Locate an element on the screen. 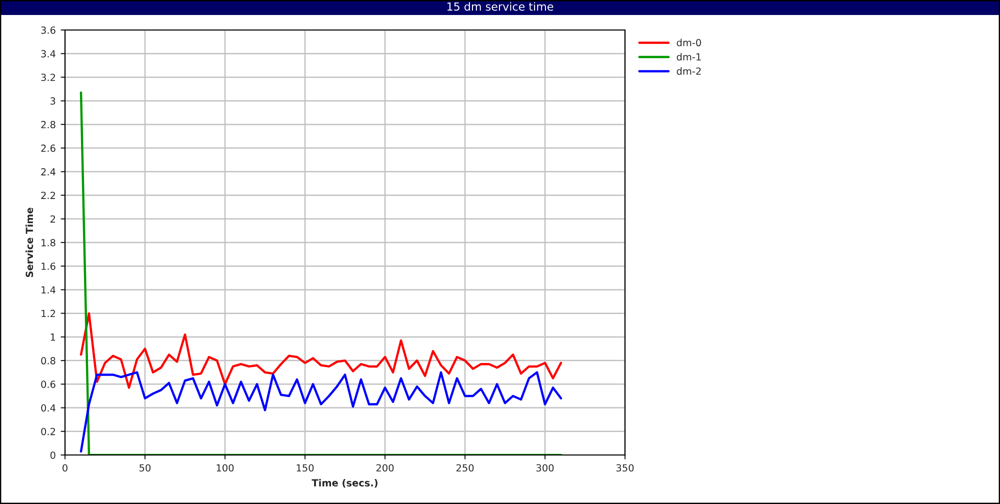 Image resolution: width=1000 pixels, height=504 pixels. y-tick-label: 2 is located at coordinates (52, 219).